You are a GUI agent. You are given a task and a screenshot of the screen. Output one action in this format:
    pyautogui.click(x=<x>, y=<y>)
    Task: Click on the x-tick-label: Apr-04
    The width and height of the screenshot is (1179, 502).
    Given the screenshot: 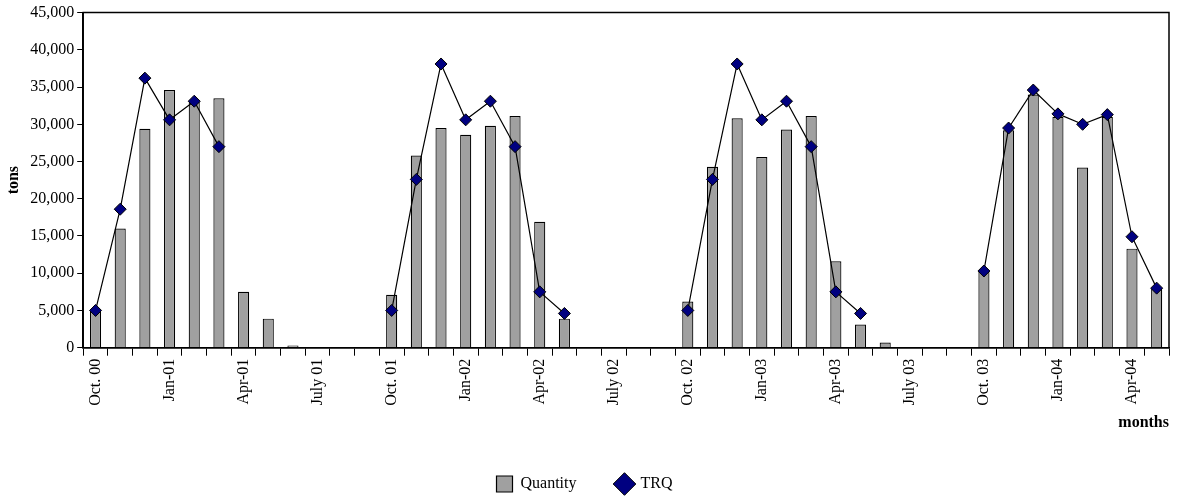 What is the action you would take?
    pyautogui.click(x=1131, y=381)
    